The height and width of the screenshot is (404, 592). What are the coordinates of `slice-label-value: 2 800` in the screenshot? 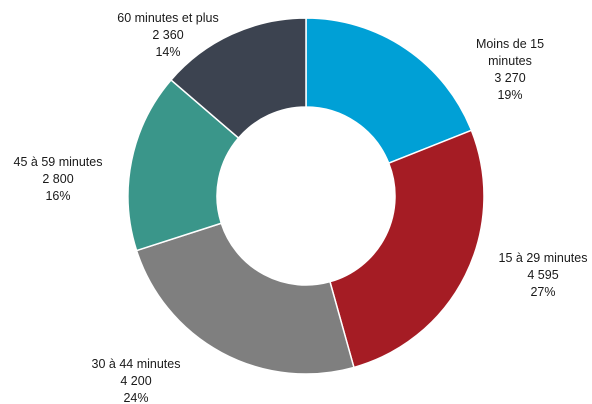 It's located at (57, 179).